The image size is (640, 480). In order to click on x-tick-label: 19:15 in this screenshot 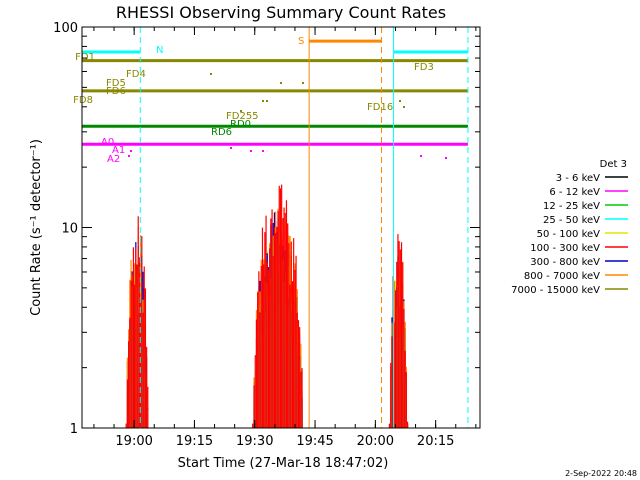, I will do `click(194, 441)`.